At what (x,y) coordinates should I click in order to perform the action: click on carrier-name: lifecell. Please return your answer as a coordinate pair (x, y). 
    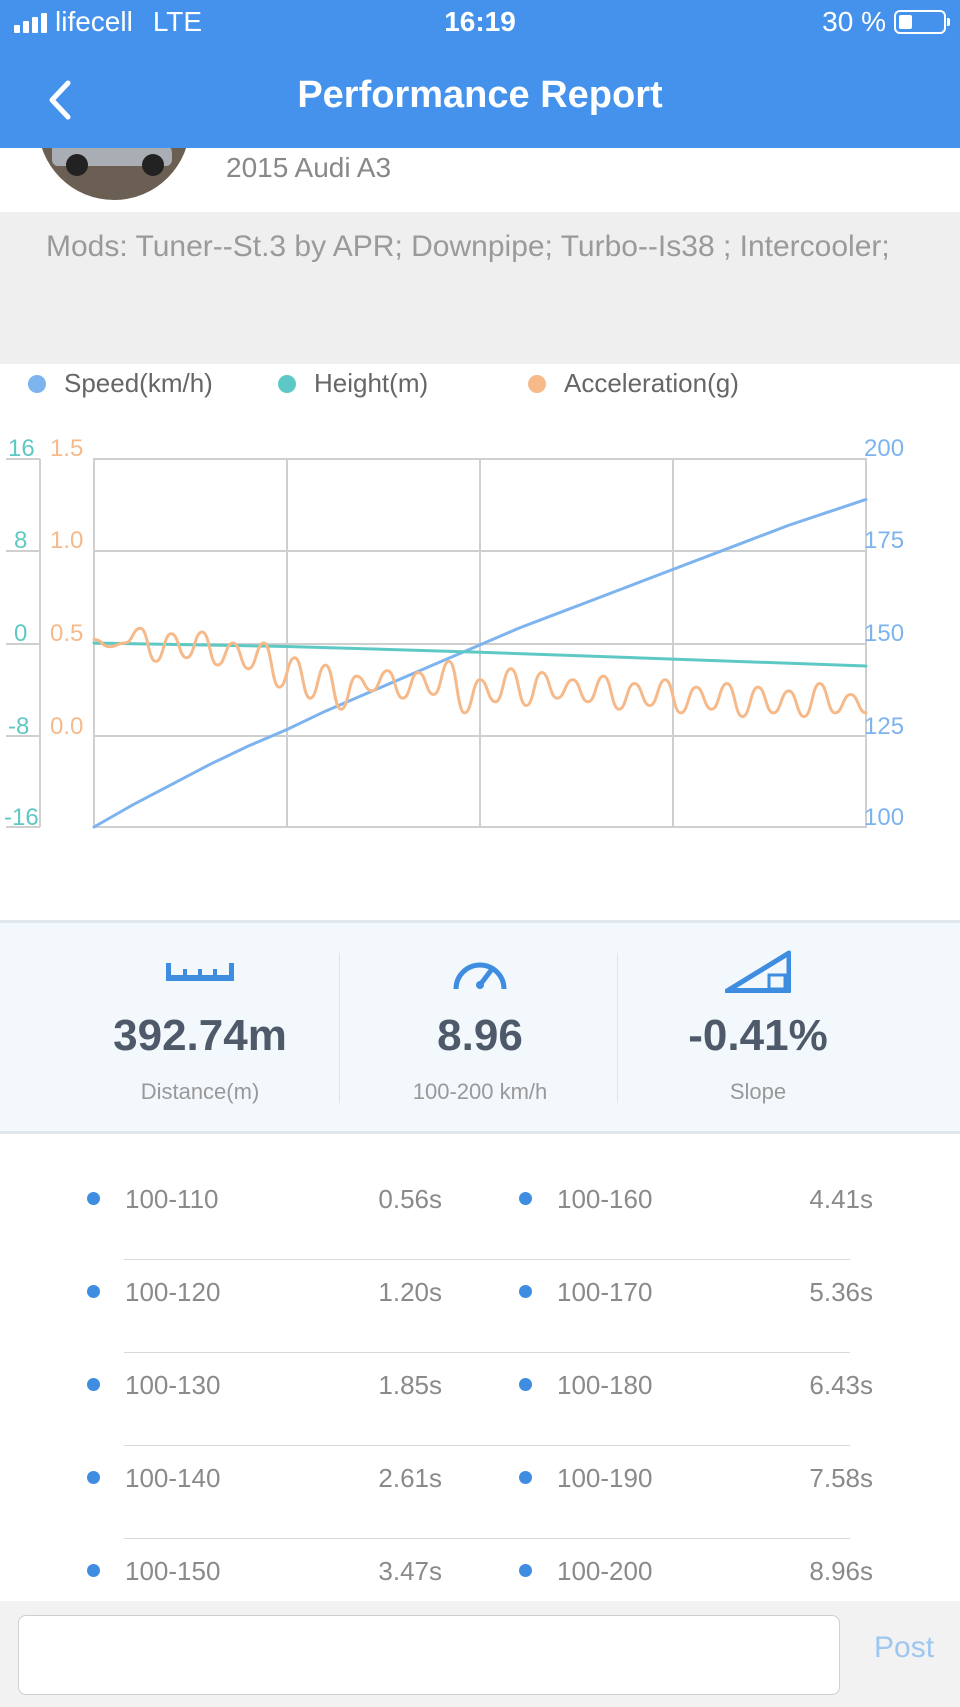
    Looking at the image, I should click on (94, 21).